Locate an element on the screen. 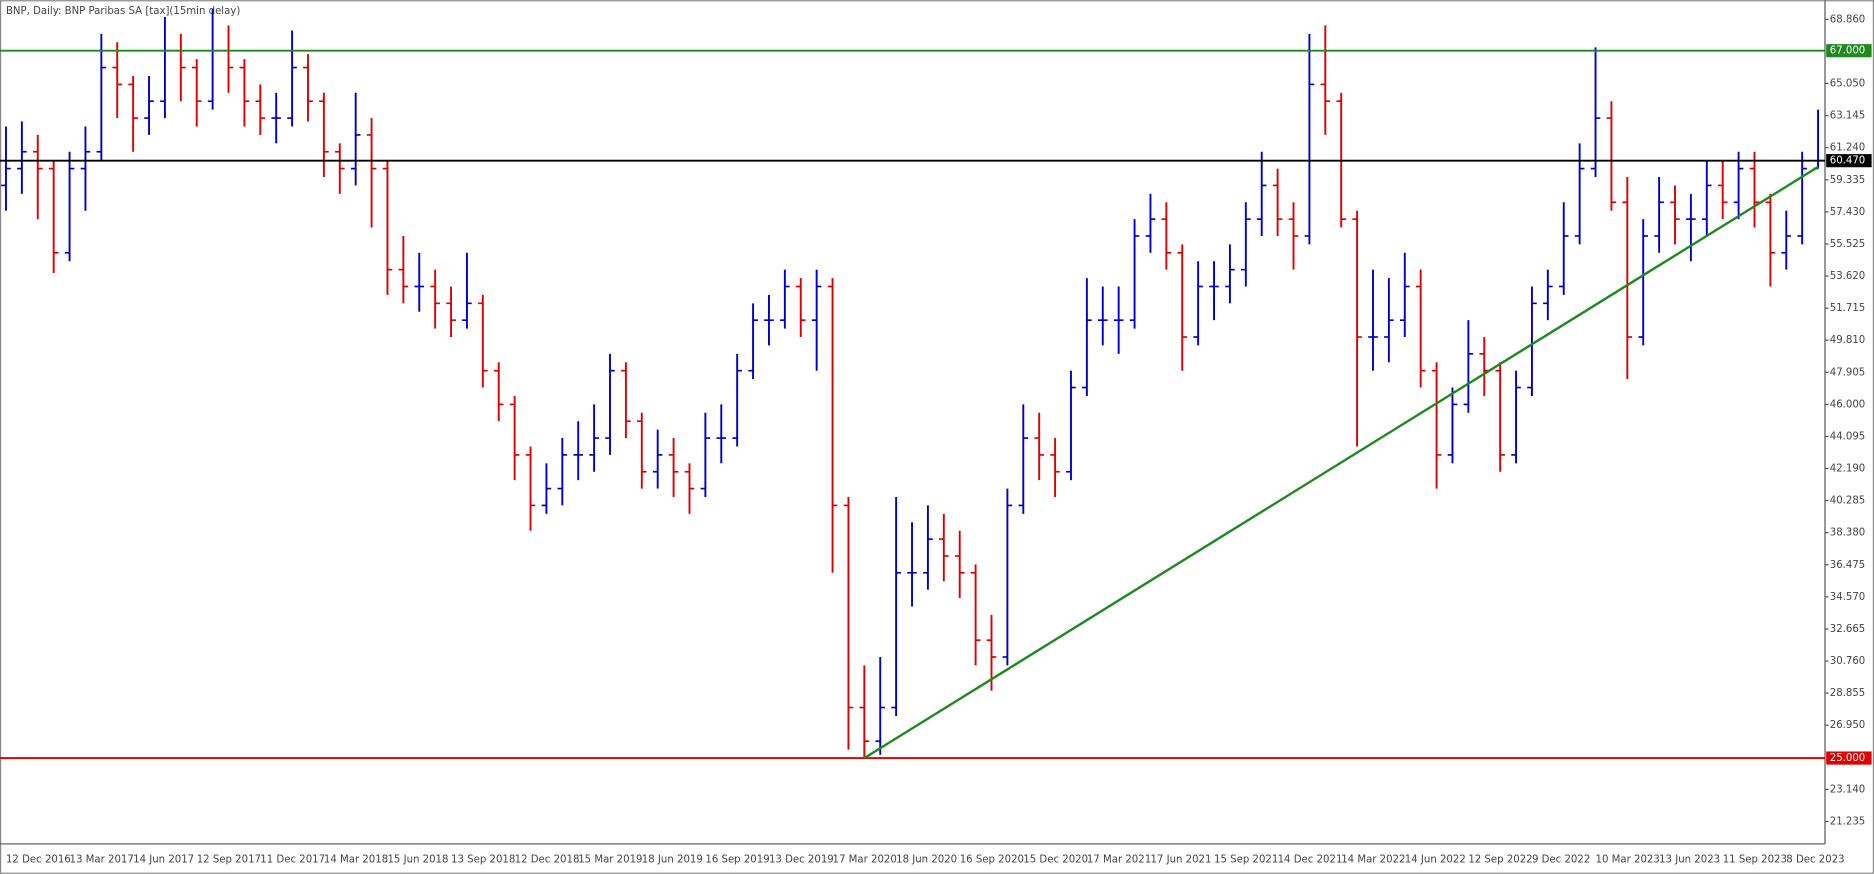  x-tick-label: 8 Dec 2023 is located at coordinates (1815, 859).